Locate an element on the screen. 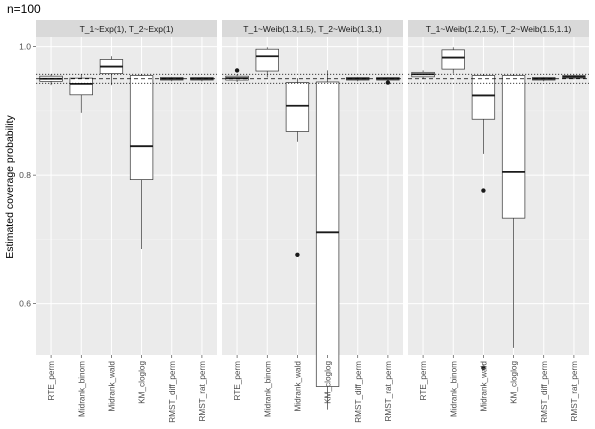 The image size is (595, 429). box-RTE_perm is located at coordinates (237, 75).